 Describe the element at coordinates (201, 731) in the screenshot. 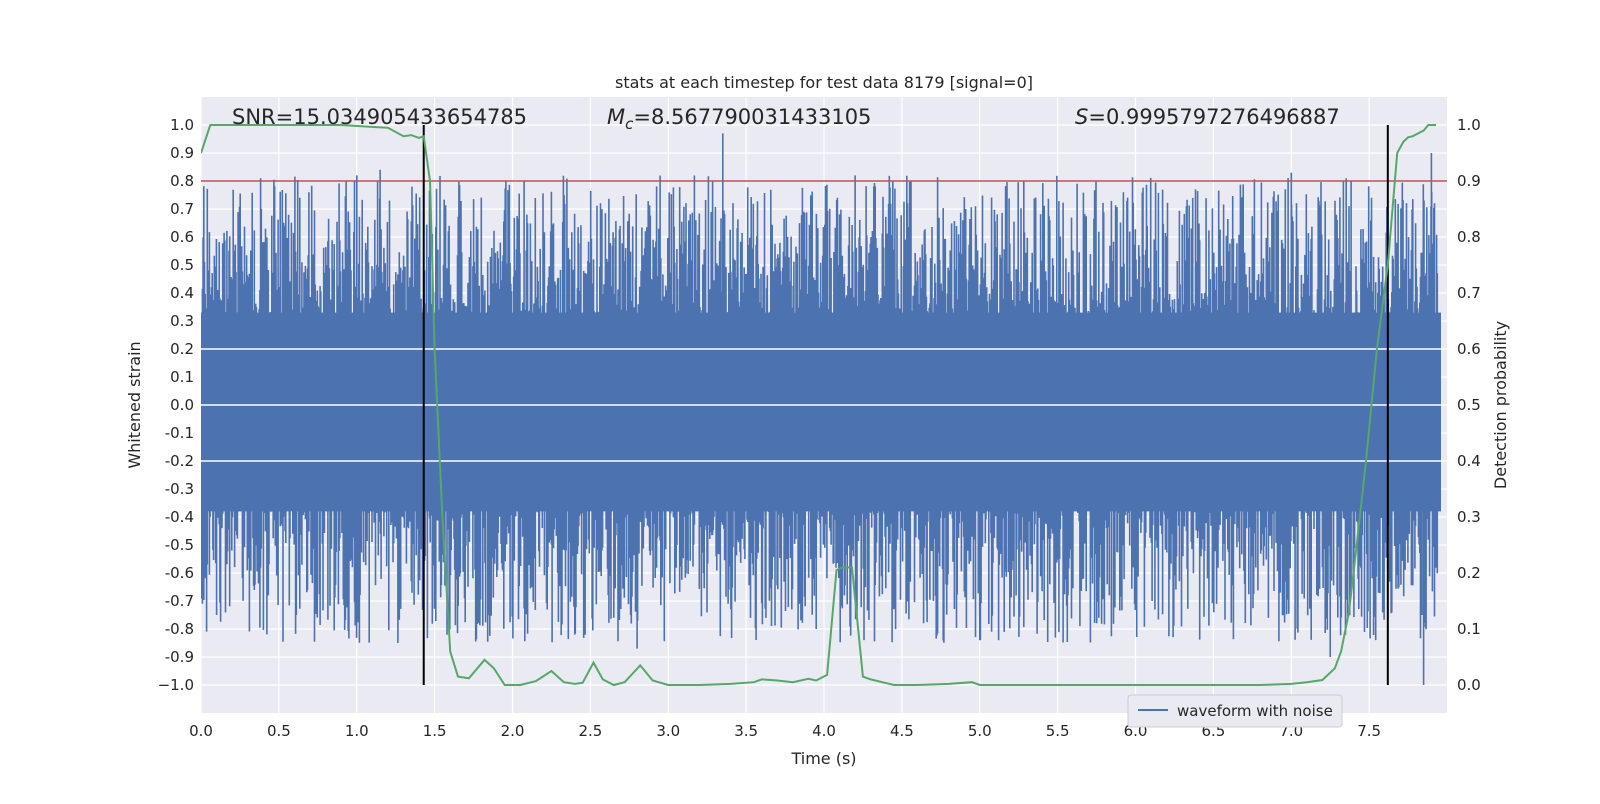

I see `x-tick-label: 0.0` at that location.